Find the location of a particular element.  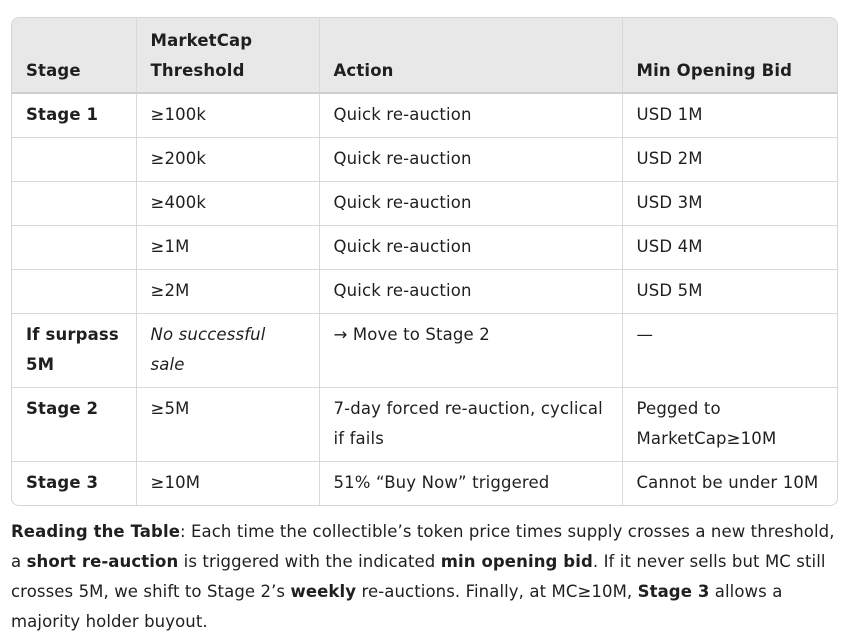

note-bold-short-reauction: short re-auction is located at coordinates (102, 561).